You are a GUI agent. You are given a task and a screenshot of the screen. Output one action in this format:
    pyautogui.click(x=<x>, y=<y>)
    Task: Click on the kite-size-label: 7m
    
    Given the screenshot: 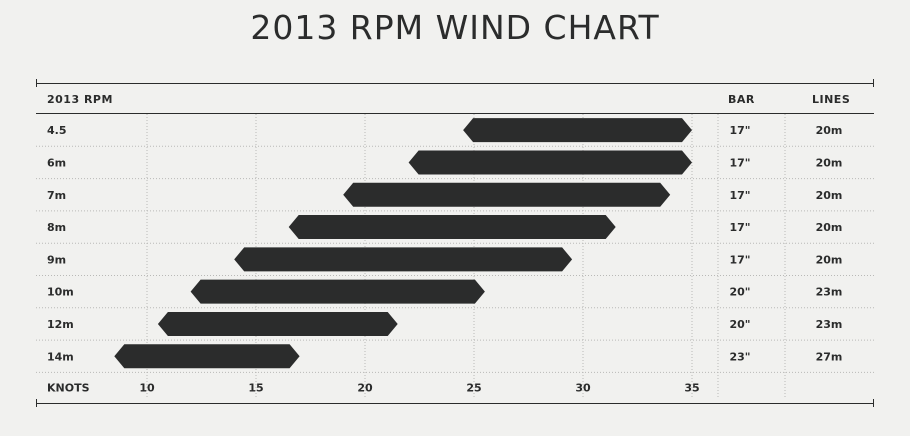 What is the action you would take?
    pyautogui.click(x=56, y=195)
    